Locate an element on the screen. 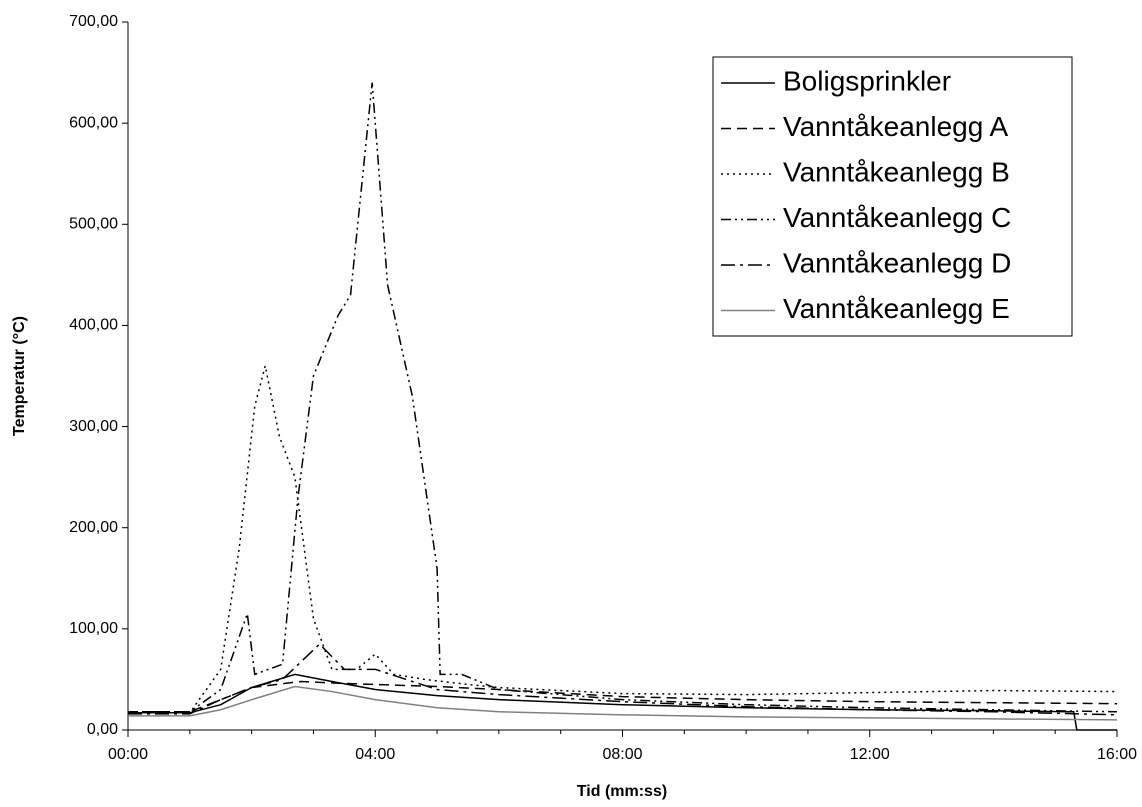 The width and height of the screenshot is (1142, 807). y-axis-title: Temperatur (°C) is located at coordinates (19, 376).